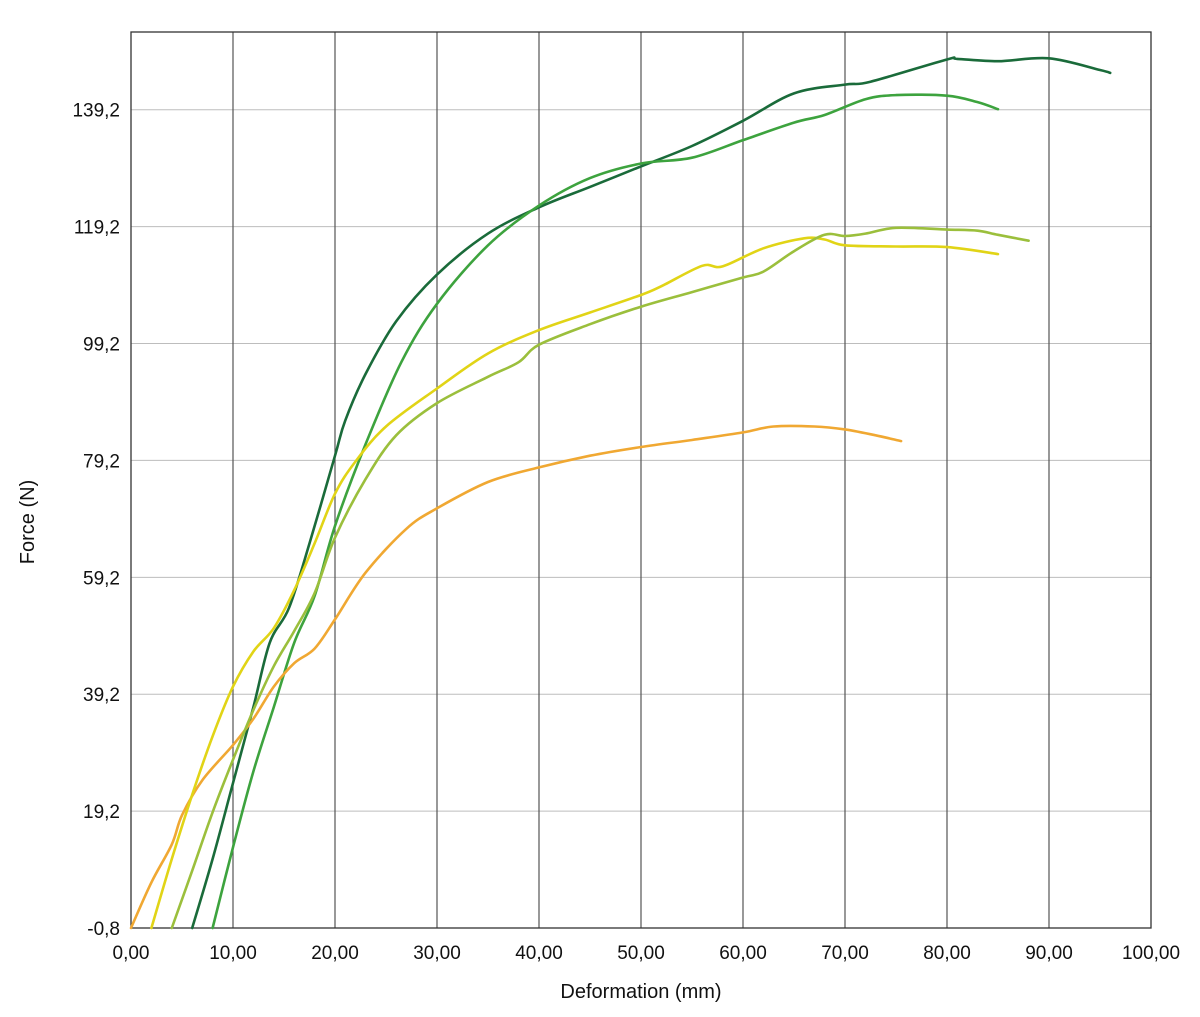 The width and height of the screenshot is (1200, 1017). Describe the element at coordinates (97, 228) in the screenshot. I see `y-tick-label: 119,2` at that location.